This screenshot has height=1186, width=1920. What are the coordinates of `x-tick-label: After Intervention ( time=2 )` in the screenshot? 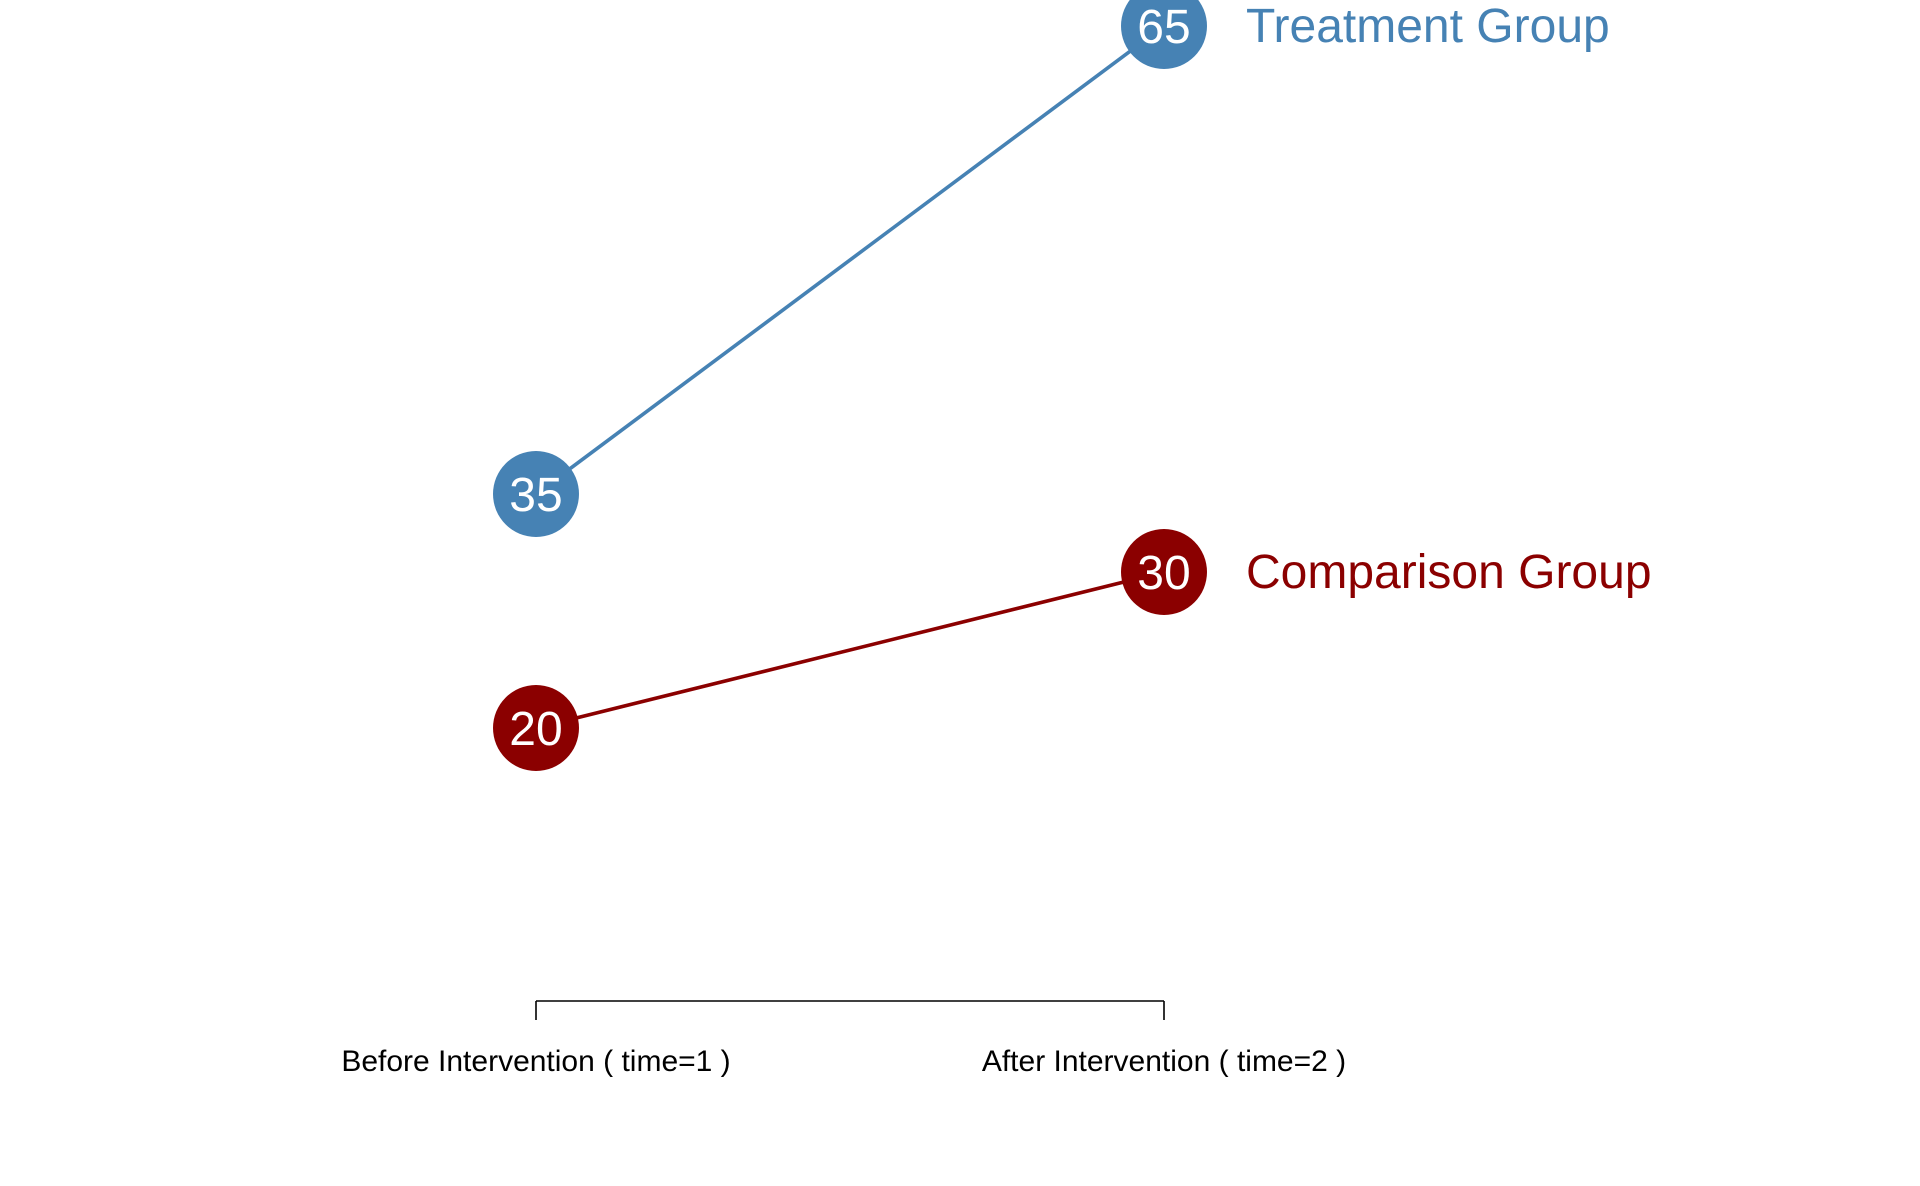 It's located at (1164, 1061).